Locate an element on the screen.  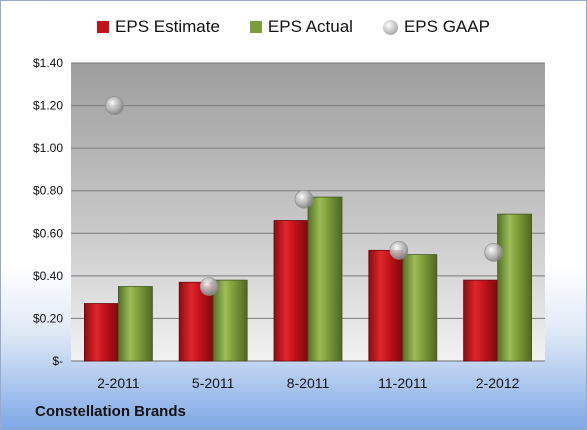
y-tick-label: $0.40 is located at coordinates (48, 276).